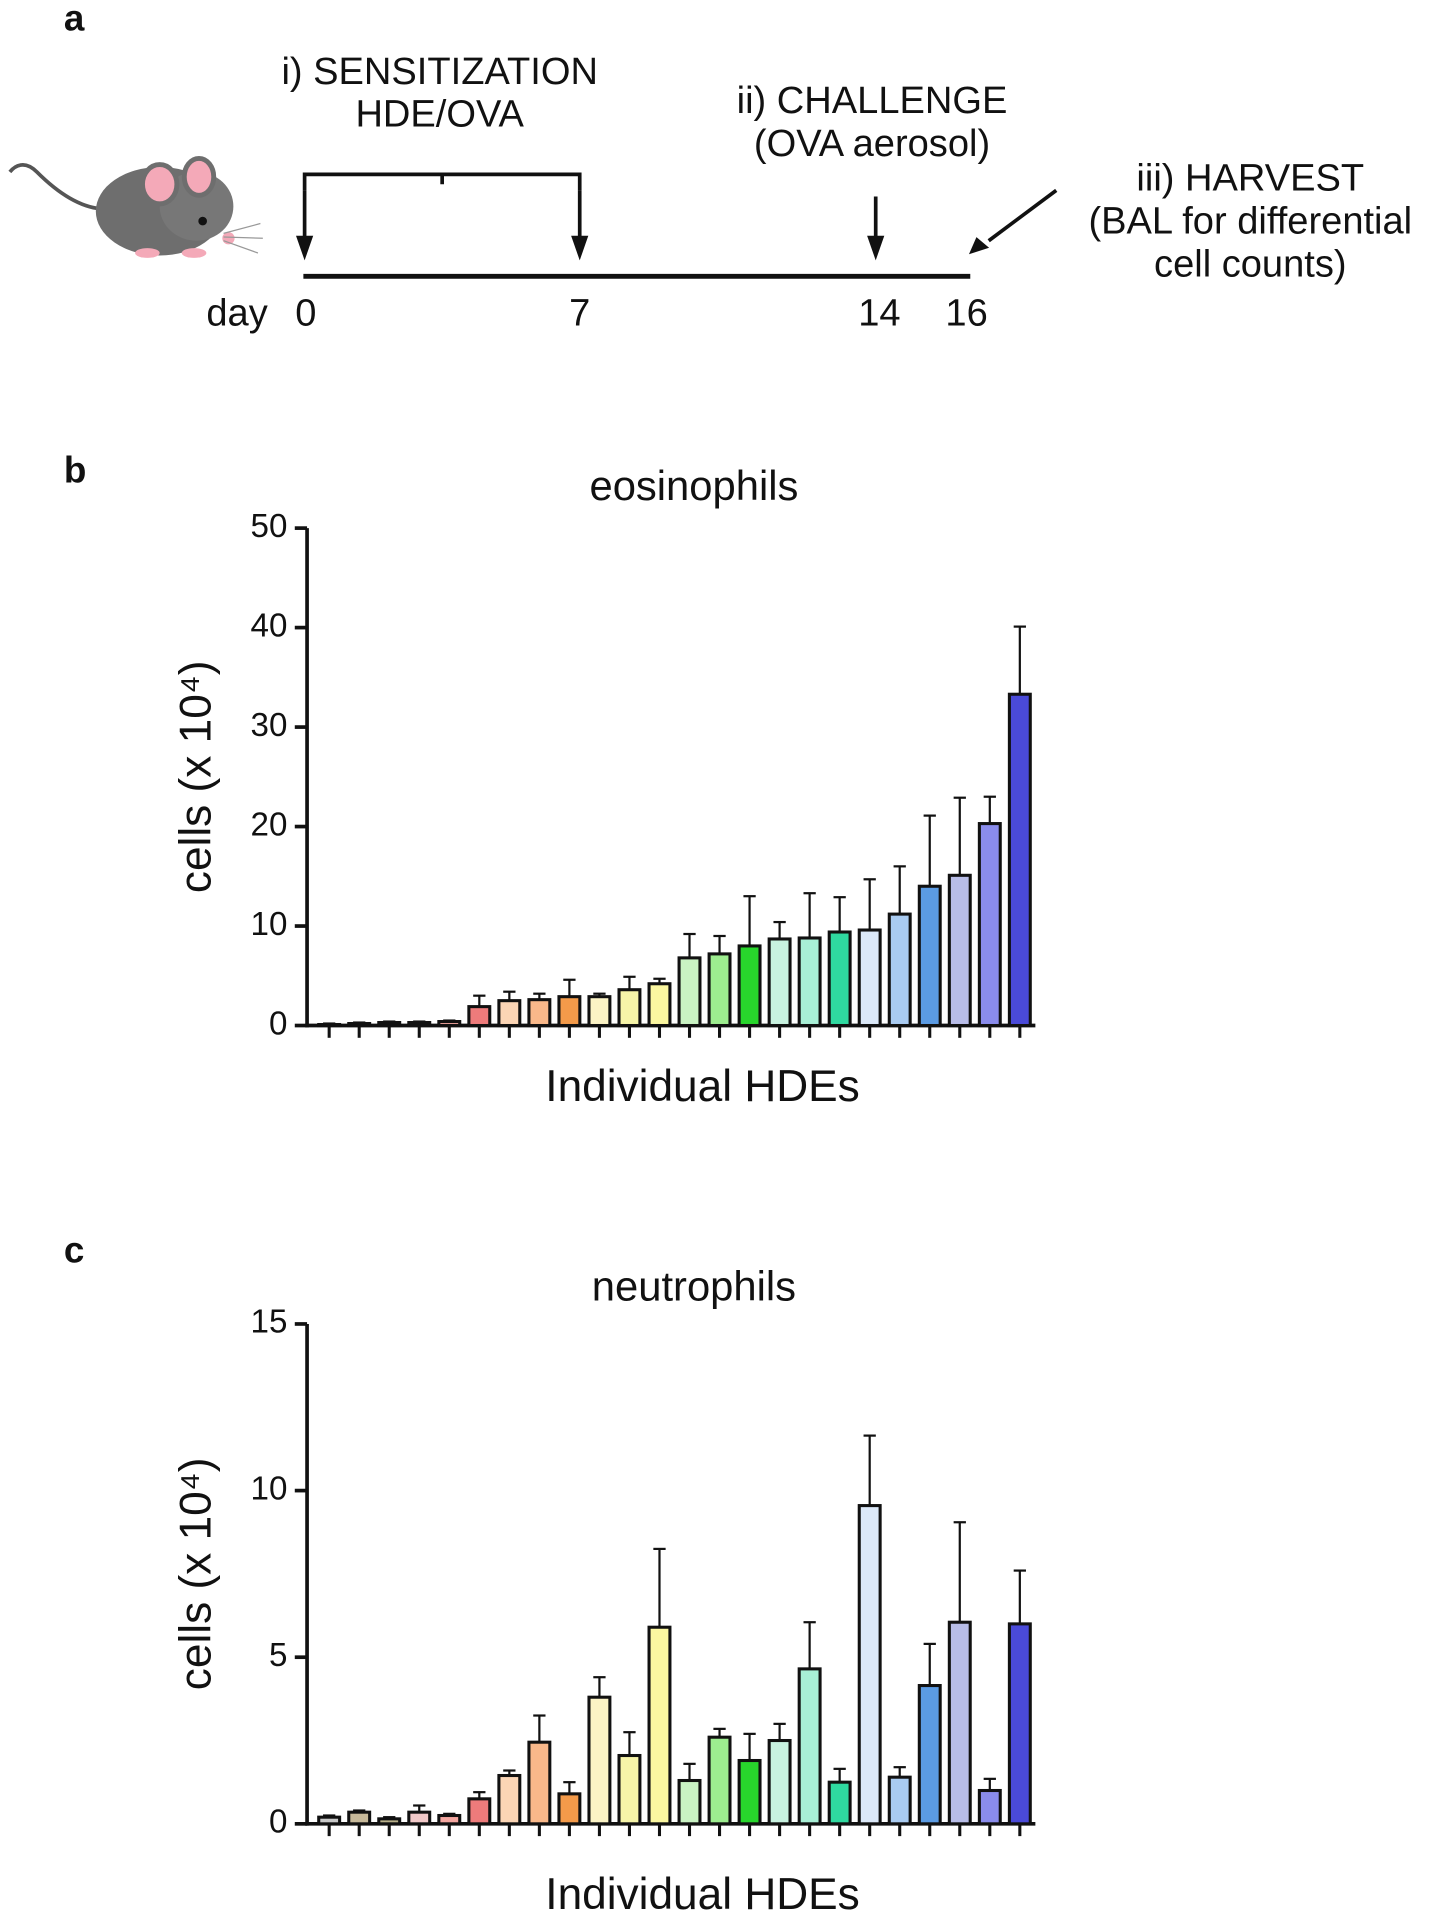 This screenshot has width=1437, height=1920. Describe the element at coordinates (966, 314) in the screenshot. I see `day-tick-label: 16` at that location.